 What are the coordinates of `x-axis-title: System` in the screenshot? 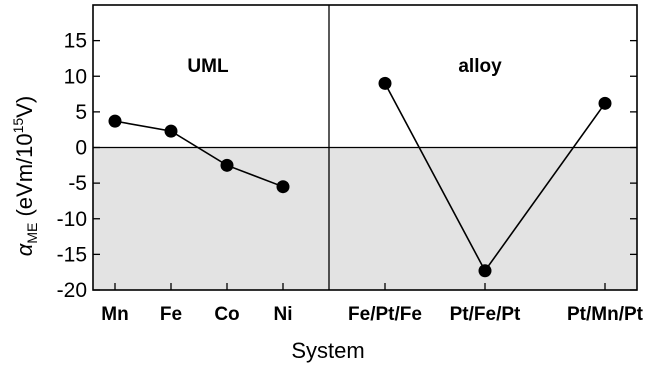 It's located at (327, 350).